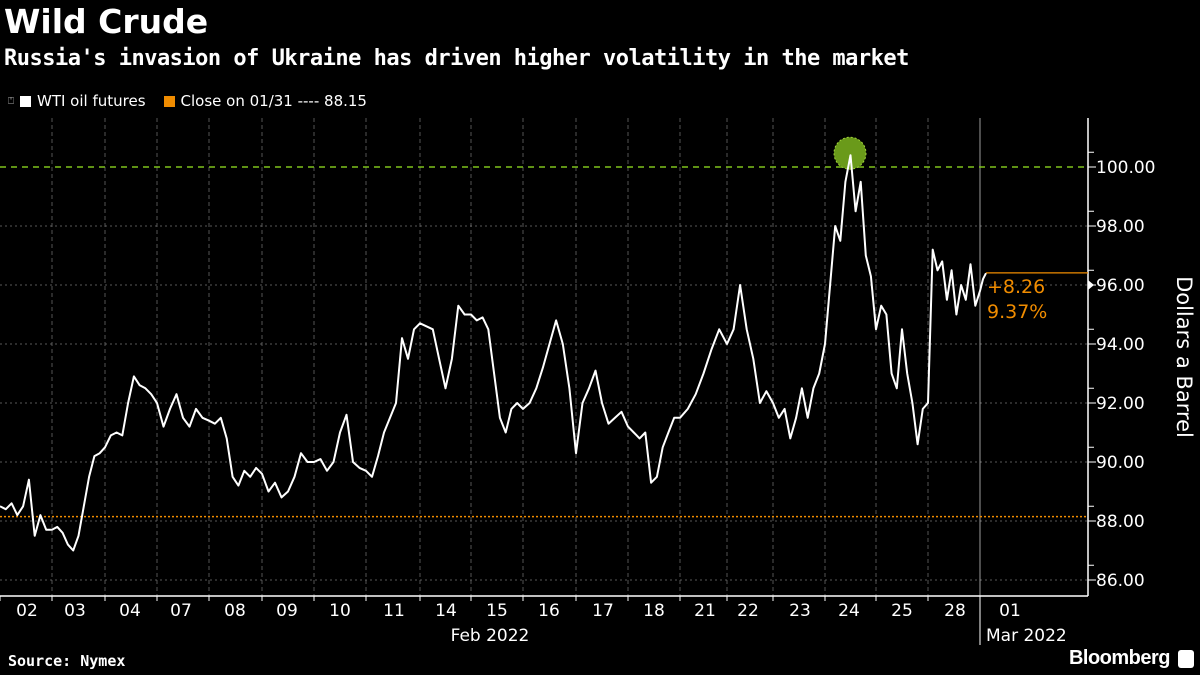  What do you see at coordinates (1120, 581) in the screenshot?
I see `y-tick-label: 86.00` at bounding box center [1120, 581].